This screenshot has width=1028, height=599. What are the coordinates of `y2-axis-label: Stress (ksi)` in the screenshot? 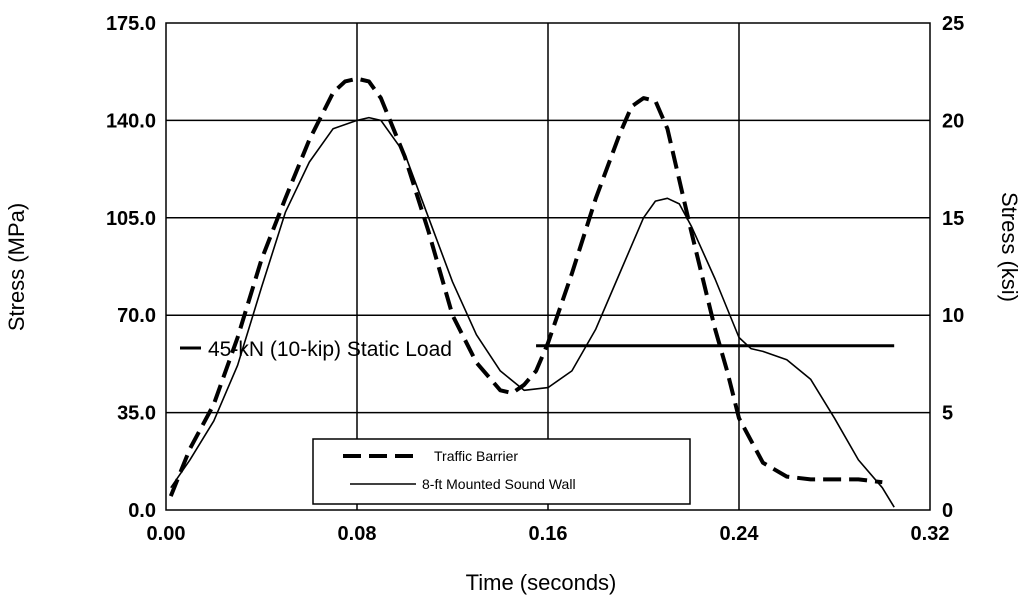 It's located at (1009, 247).